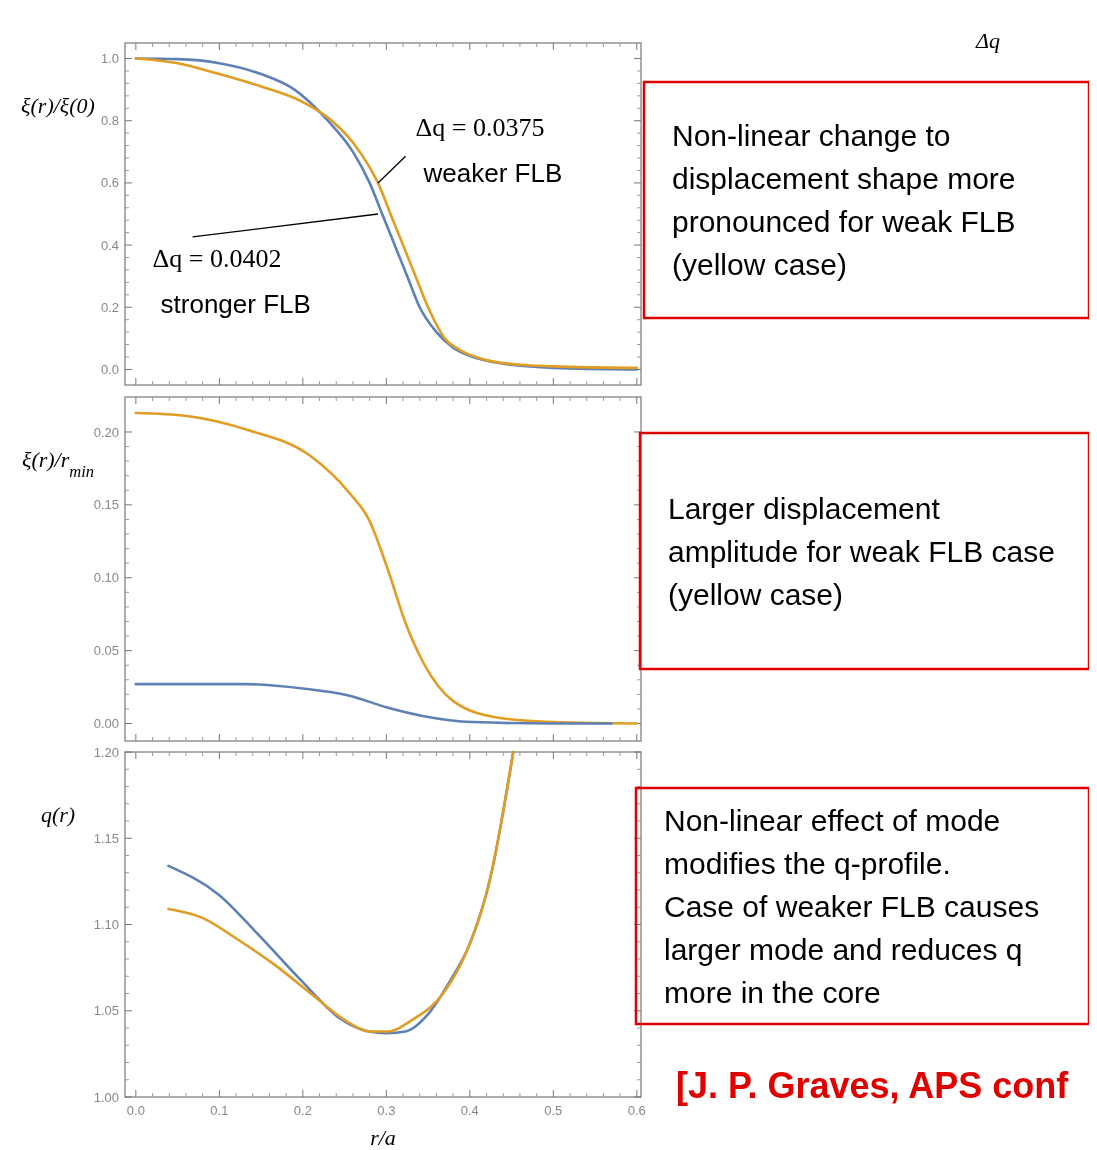  What do you see at coordinates (58, 464) in the screenshot?
I see `y-axis-title: ξ(r)/r$_{min}$` at bounding box center [58, 464].